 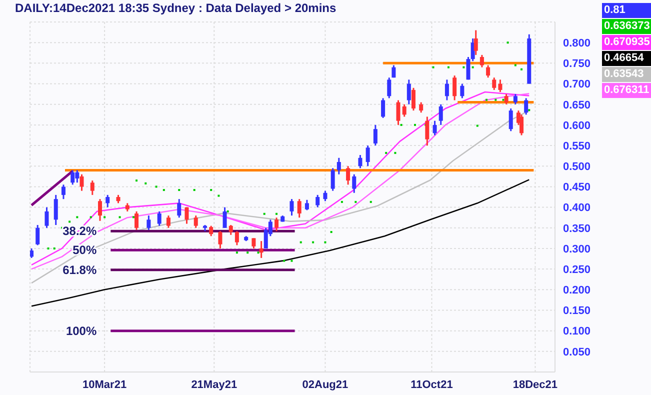 What do you see at coordinates (577, 249) in the screenshot?
I see `y-tick-label: 0.300` at bounding box center [577, 249].